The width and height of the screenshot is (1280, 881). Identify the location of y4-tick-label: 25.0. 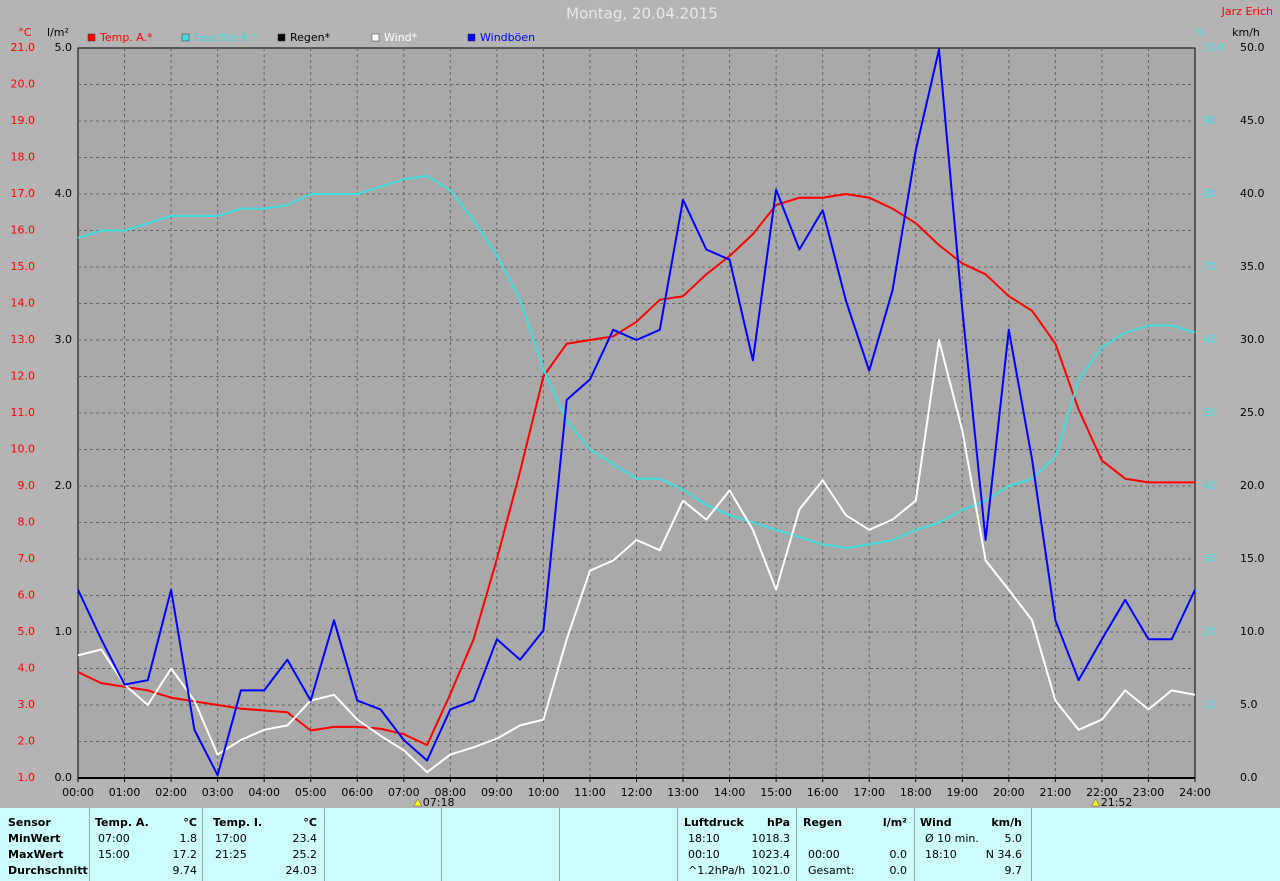
(1252, 412).